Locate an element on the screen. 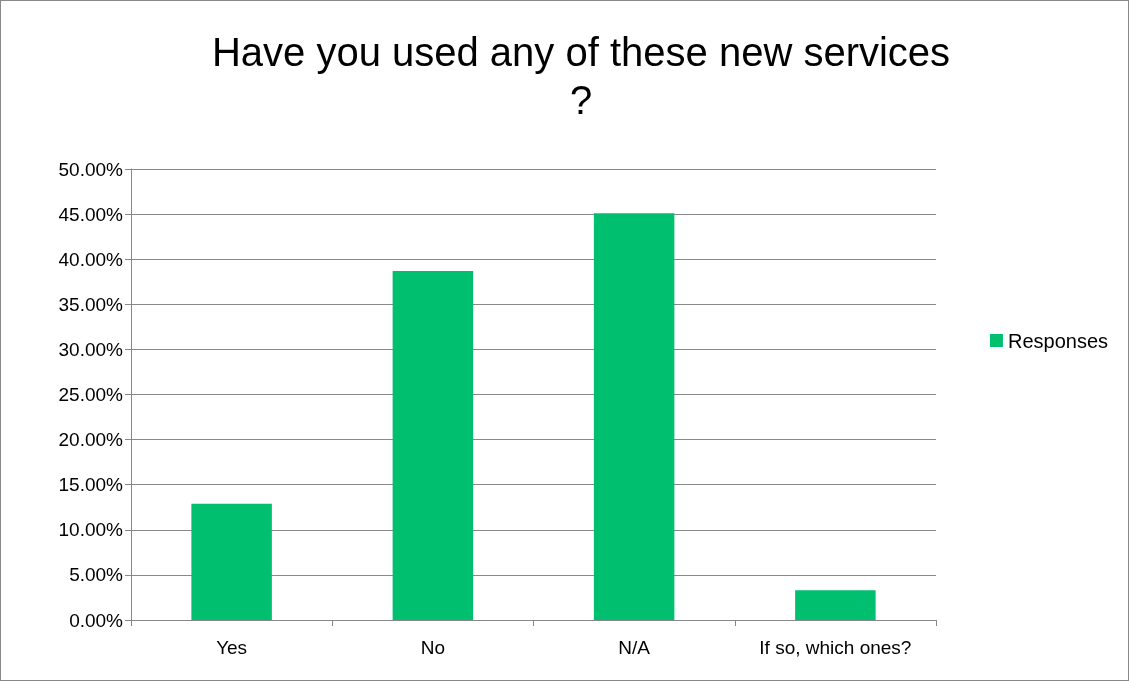 The width and height of the screenshot is (1129, 681). x-tick-label: N/A is located at coordinates (634, 647).